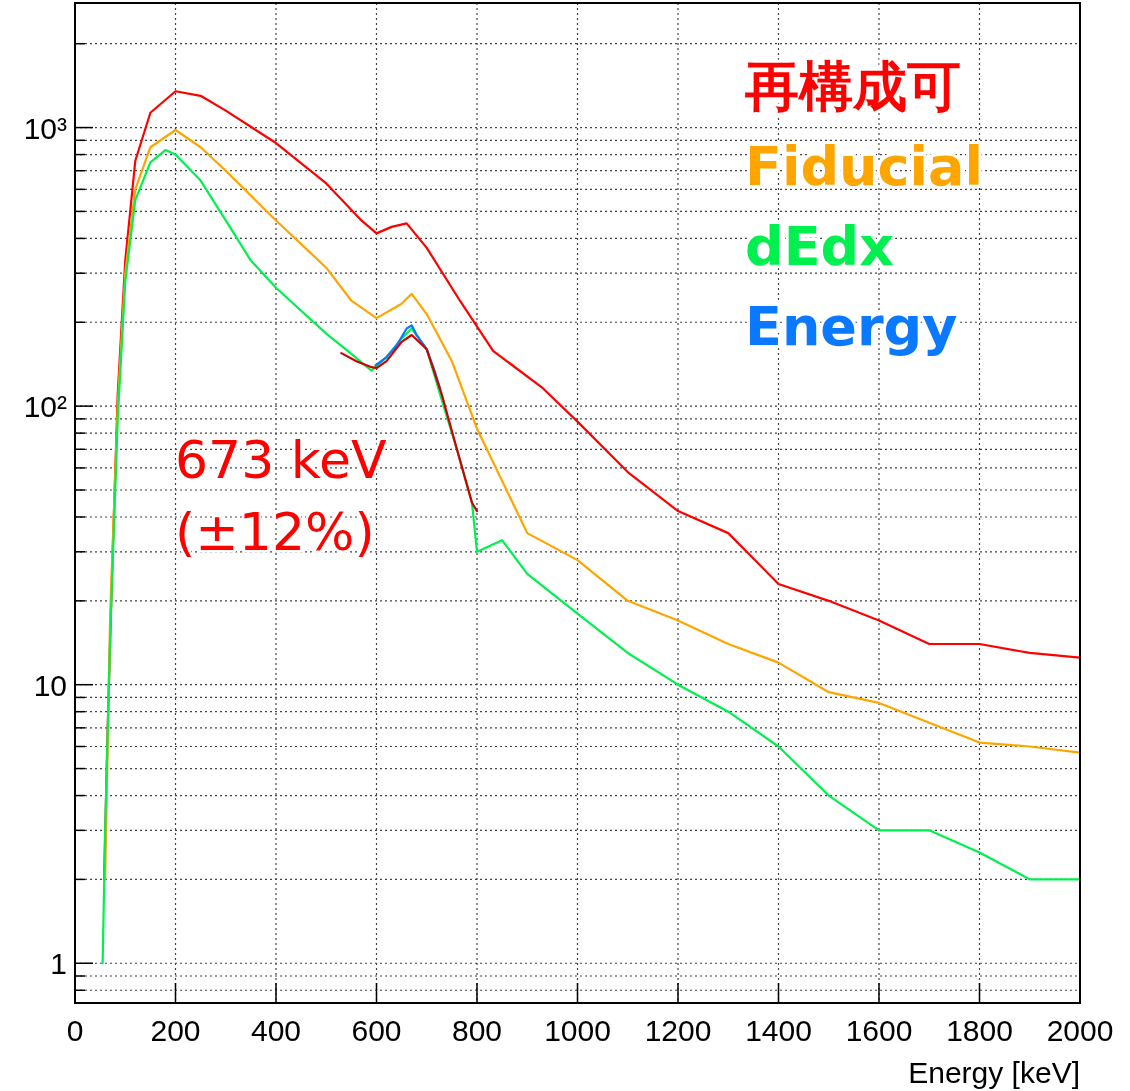 The image size is (1130, 1091). What do you see at coordinates (58, 964) in the screenshot?
I see `y-tick-label: 1` at bounding box center [58, 964].